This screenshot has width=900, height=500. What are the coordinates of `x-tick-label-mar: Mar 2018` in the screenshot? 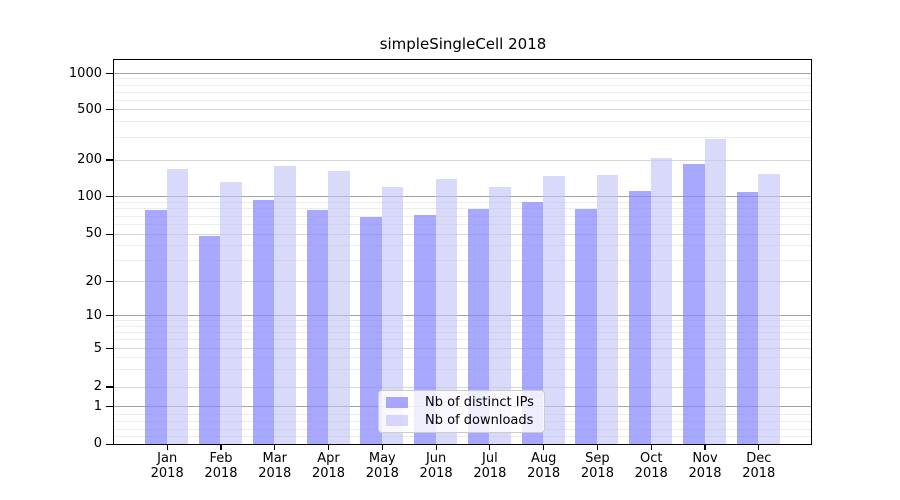 It's located at (275, 466).